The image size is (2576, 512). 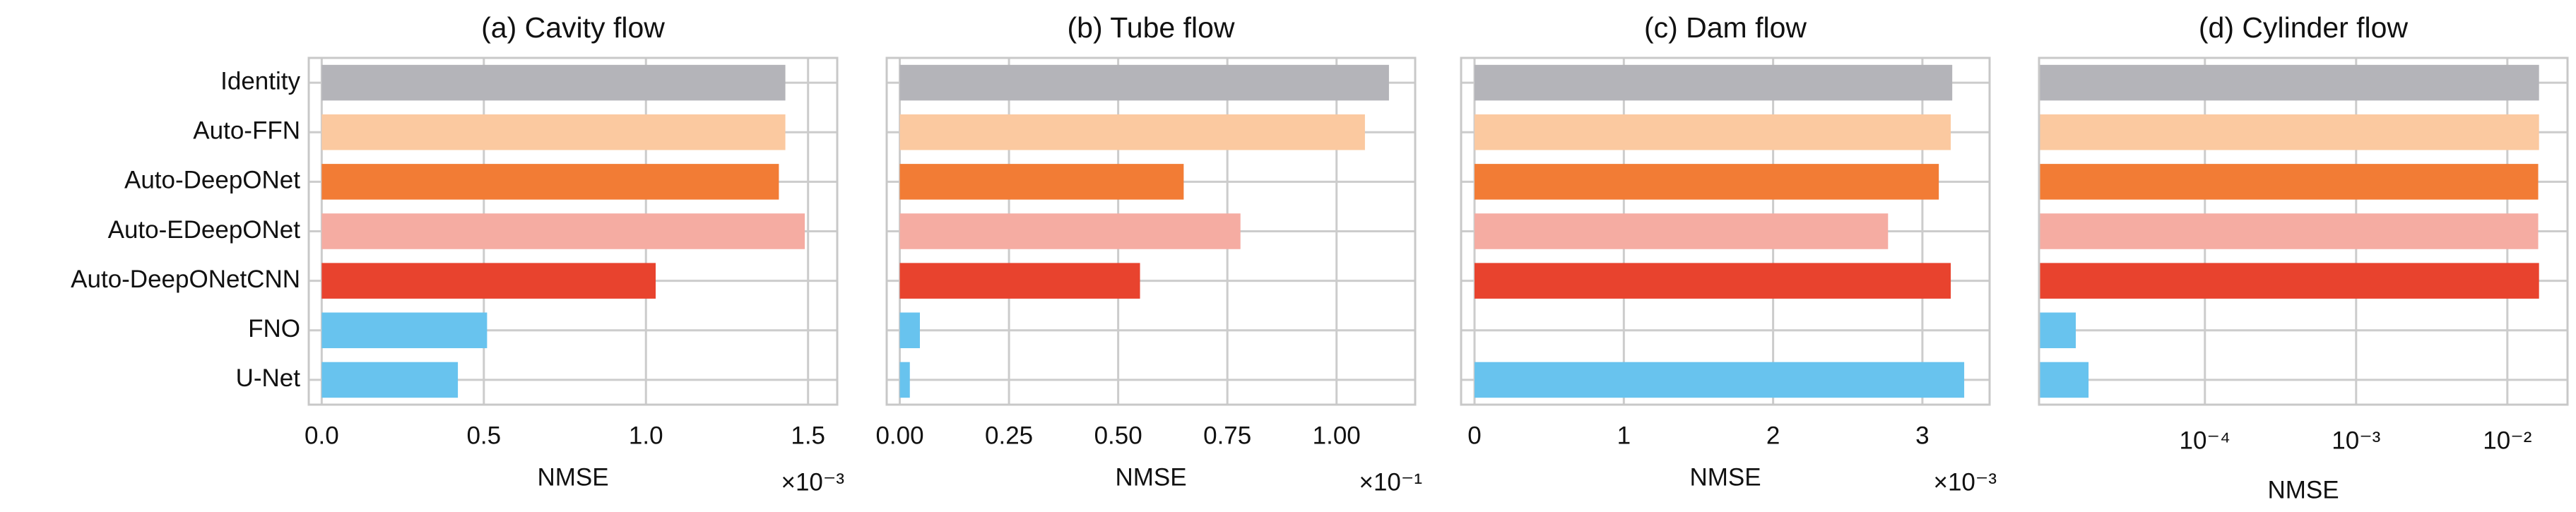 What do you see at coordinates (2205, 440) in the screenshot?
I see `x-tick-label: 10⁻⁴` at bounding box center [2205, 440].